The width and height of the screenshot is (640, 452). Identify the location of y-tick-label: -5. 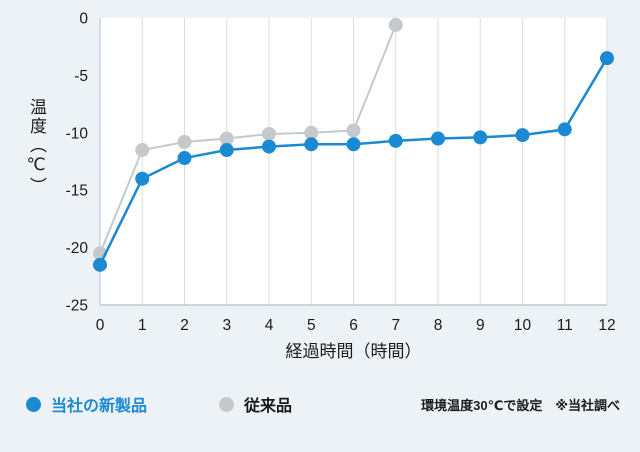
(81, 76).